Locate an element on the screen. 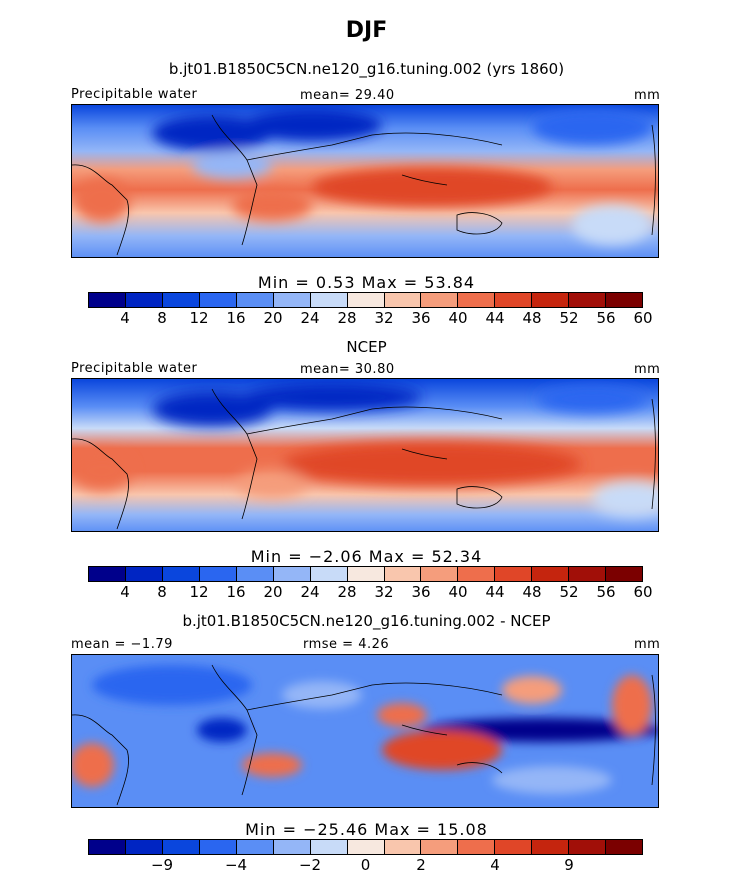  panel3-rmse-label: rmse = 4.26 is located at coordinates (346, 644).